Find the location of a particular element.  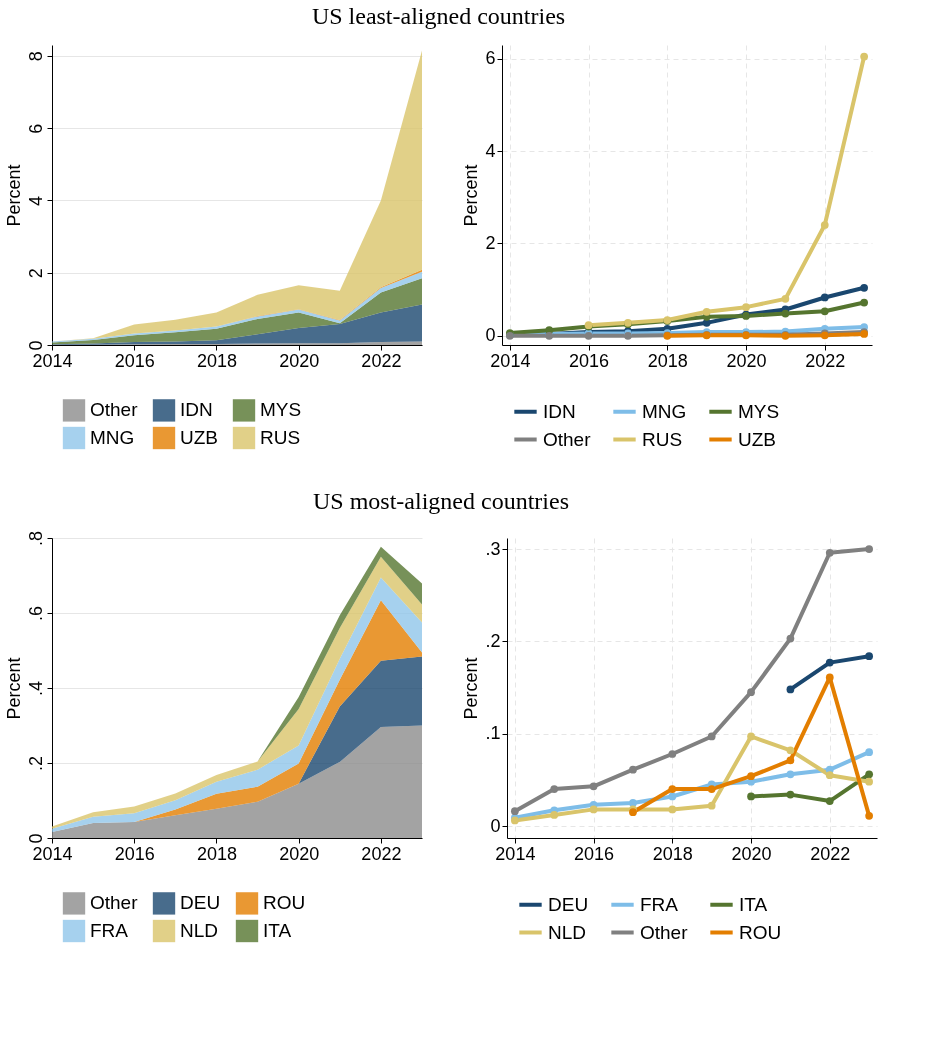

y-tick-label: .4 is located at coordinates (35, 688).